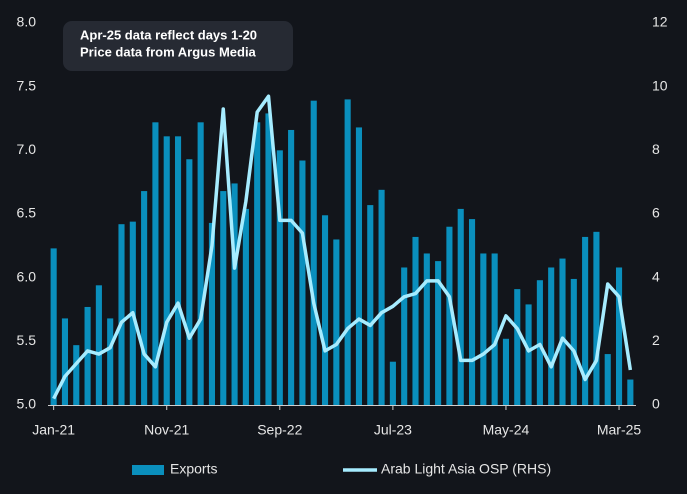 This screenshot has height=494, width=687. I want to click on y2-tick-label: 0, so click(656, 404).